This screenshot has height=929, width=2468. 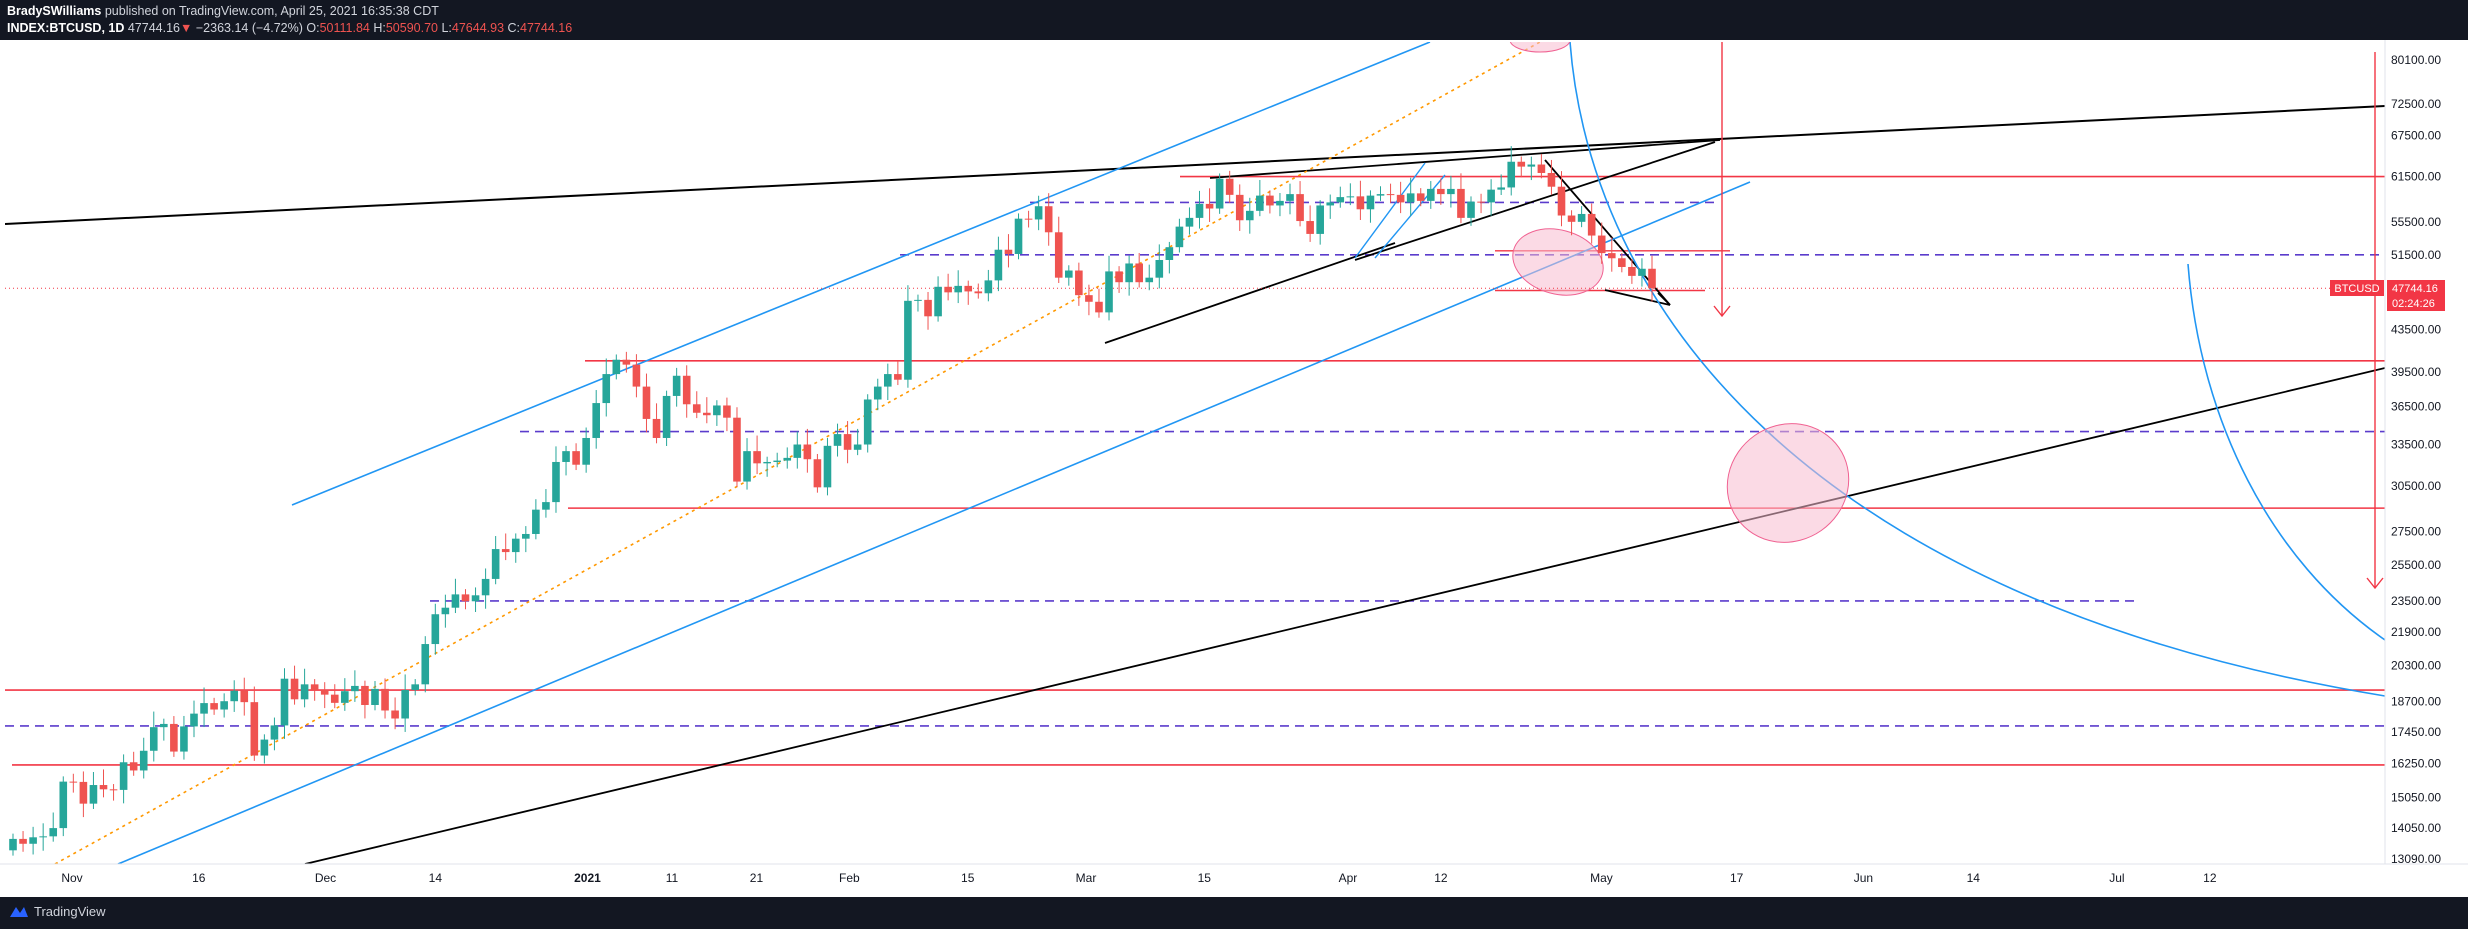 I want to click on badge-symbol: BTCUSD, so click(x=2356, y=289).